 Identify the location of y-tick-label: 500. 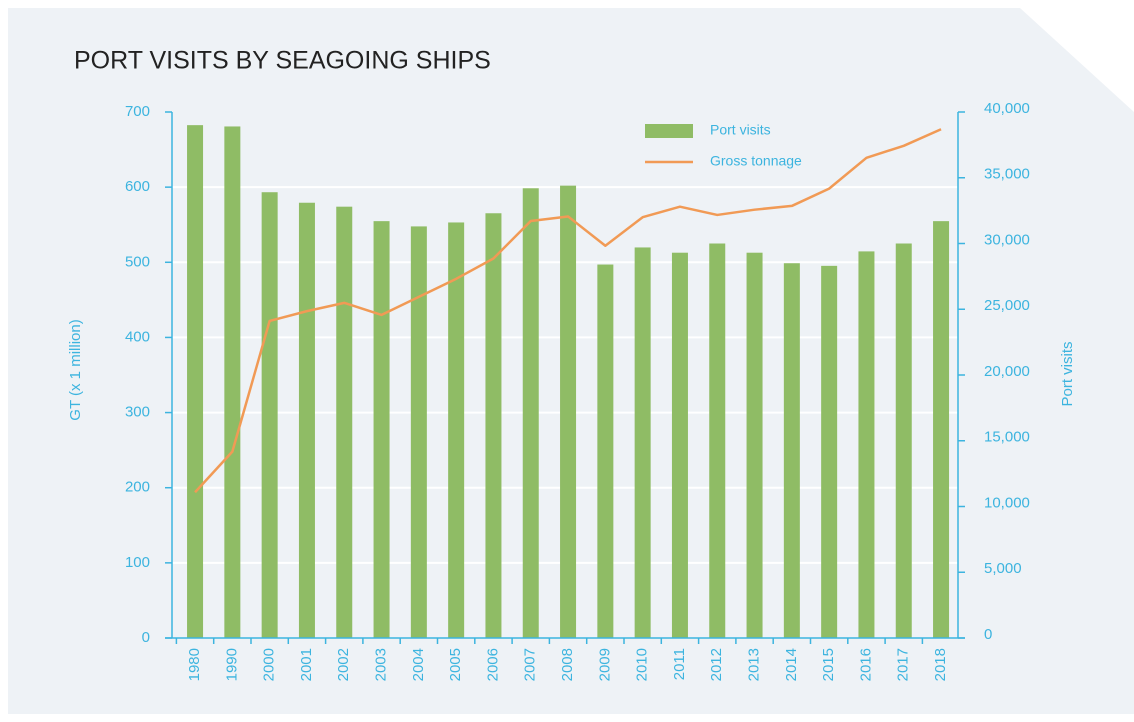
(137, 261).